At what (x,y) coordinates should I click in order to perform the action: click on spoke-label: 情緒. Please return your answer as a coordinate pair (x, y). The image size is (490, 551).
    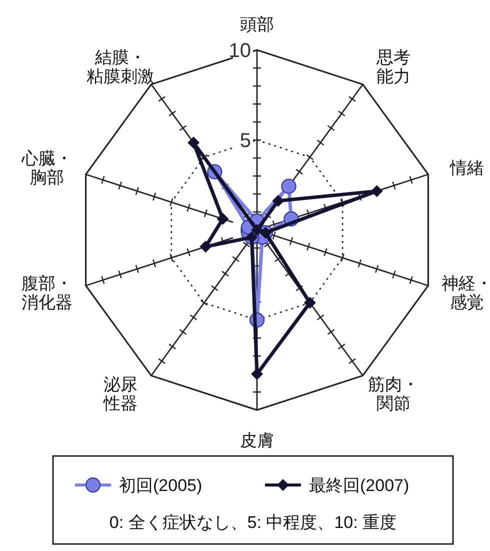
    Looking at the image, I should click on (466, 168).